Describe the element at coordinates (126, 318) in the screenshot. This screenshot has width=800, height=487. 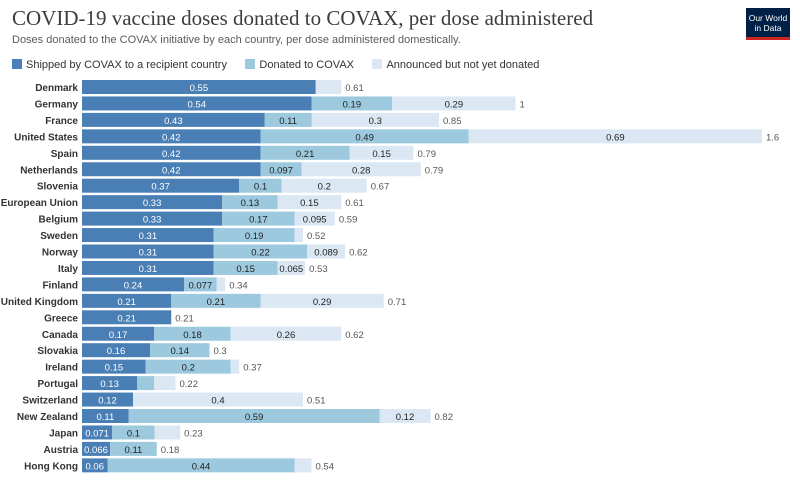
I see `value-label-shipped-greece: 0.21` at that location.